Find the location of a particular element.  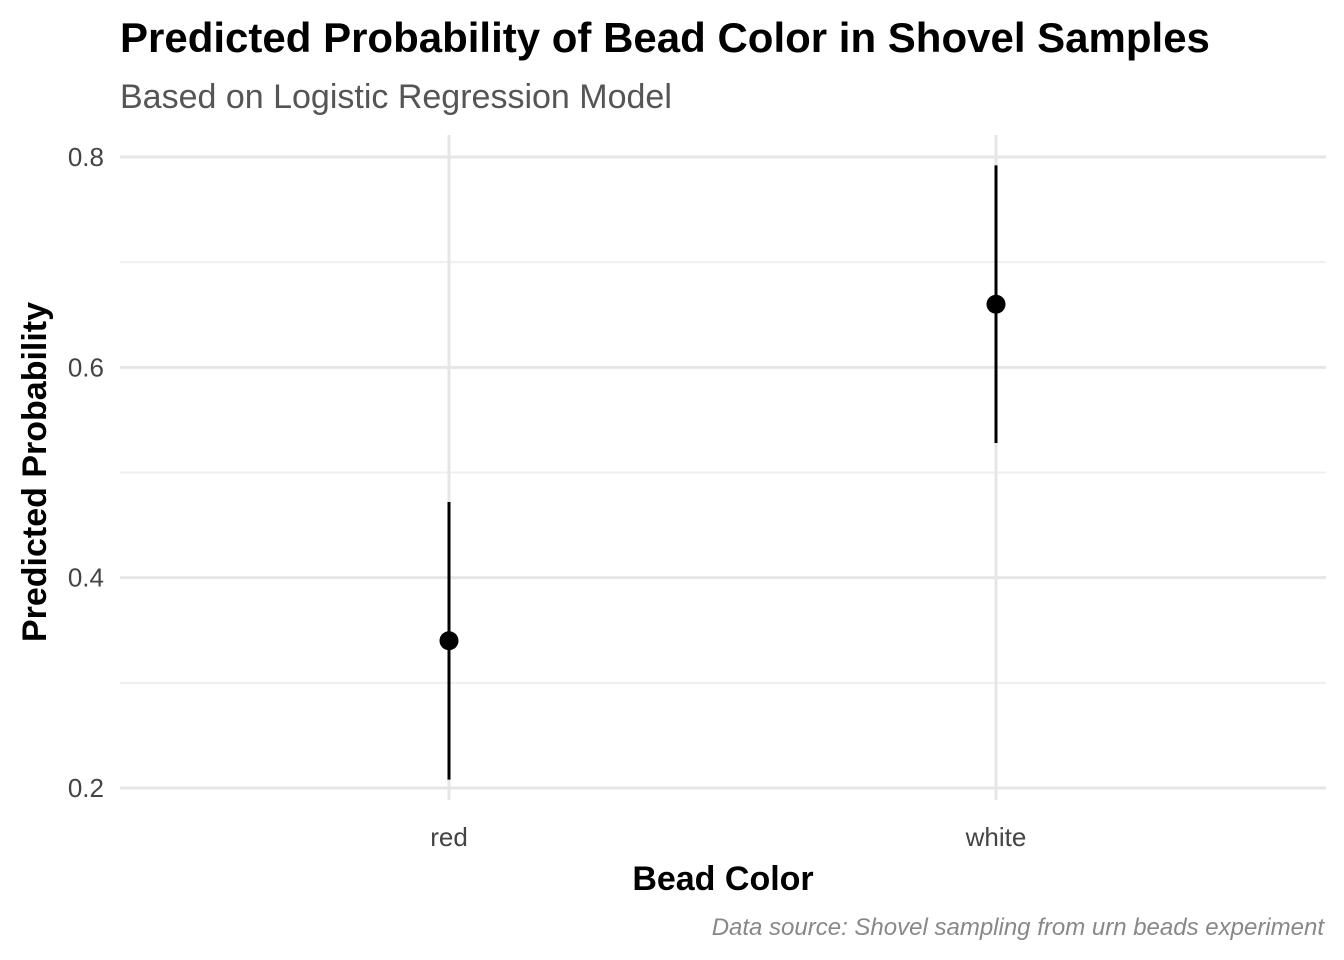

point-white is located at coordinates (996, 304).